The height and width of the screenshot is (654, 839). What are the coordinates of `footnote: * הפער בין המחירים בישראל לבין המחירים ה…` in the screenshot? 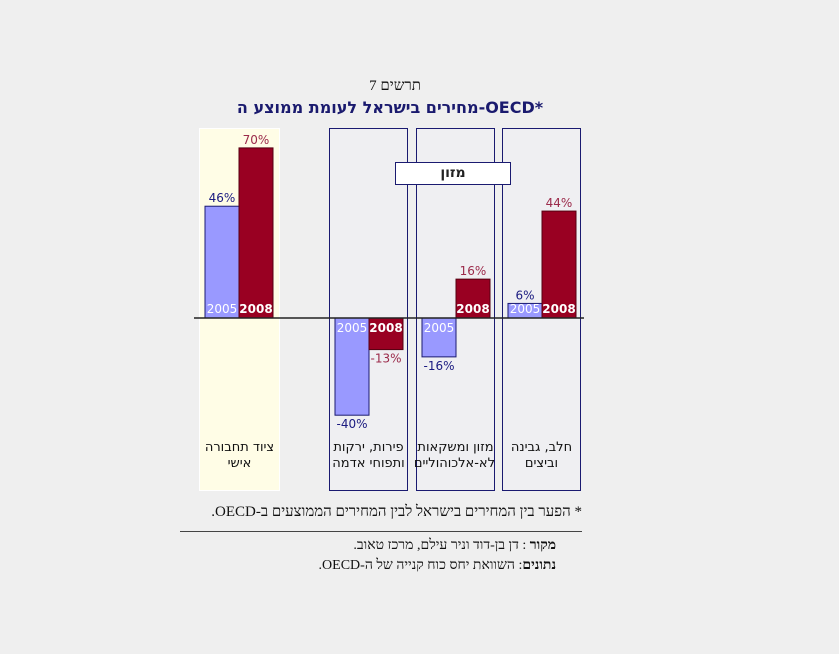 It's located at (396, 512).